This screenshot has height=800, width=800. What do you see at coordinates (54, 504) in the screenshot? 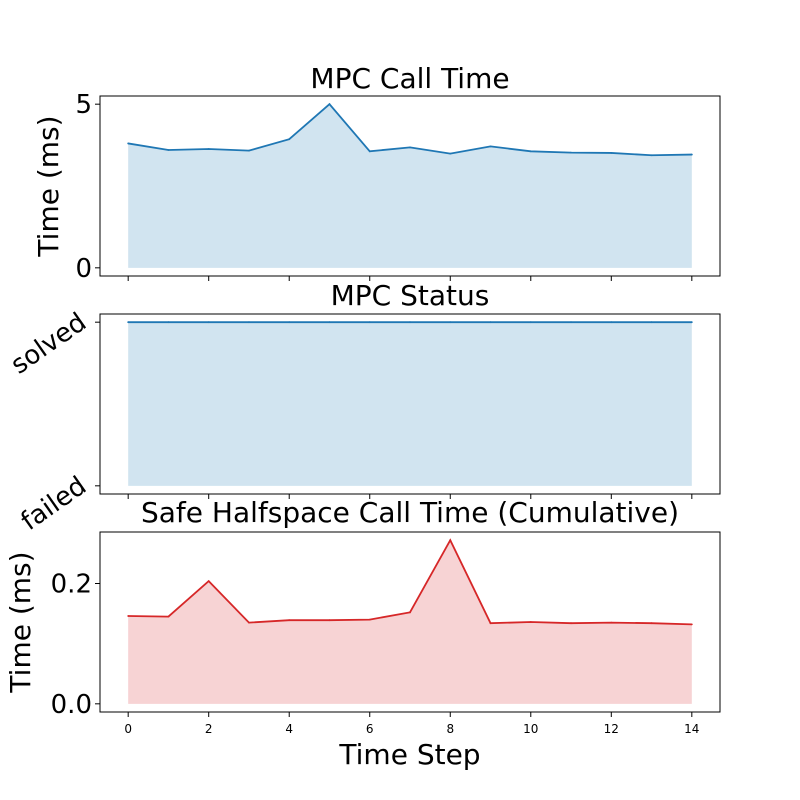
I see `y-tick-label: failed` at bounding box center [54, 504].